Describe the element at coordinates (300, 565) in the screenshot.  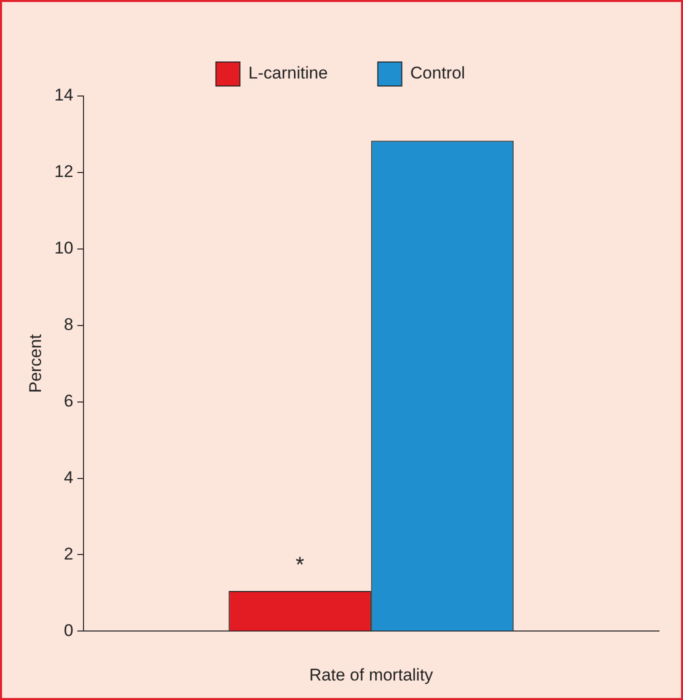
I see `annotation: *` at that location.